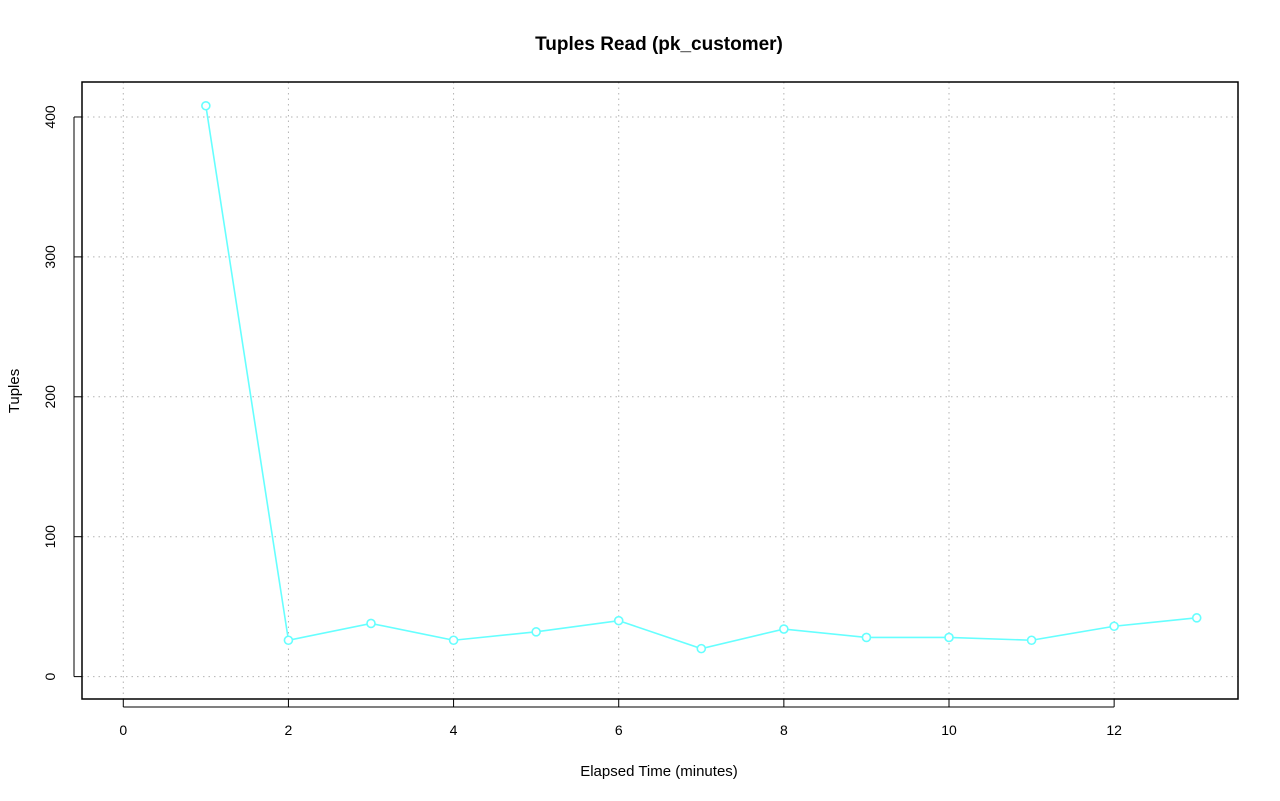 This screenshot has width=1280, height=801. What do you see at coordinates (289, 730) in the screenshot?
I see `x-tick-label: 2` at bounding box center [289, 730].